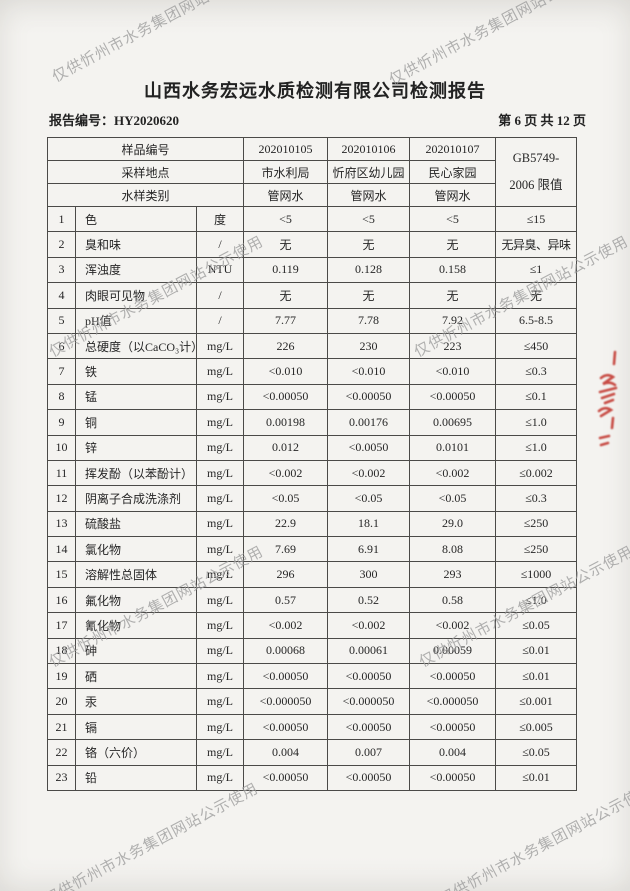 Image resolution: width=630 pixels, height=891 pixels. I want to click on sample2-value: 230, so click(368, 346).